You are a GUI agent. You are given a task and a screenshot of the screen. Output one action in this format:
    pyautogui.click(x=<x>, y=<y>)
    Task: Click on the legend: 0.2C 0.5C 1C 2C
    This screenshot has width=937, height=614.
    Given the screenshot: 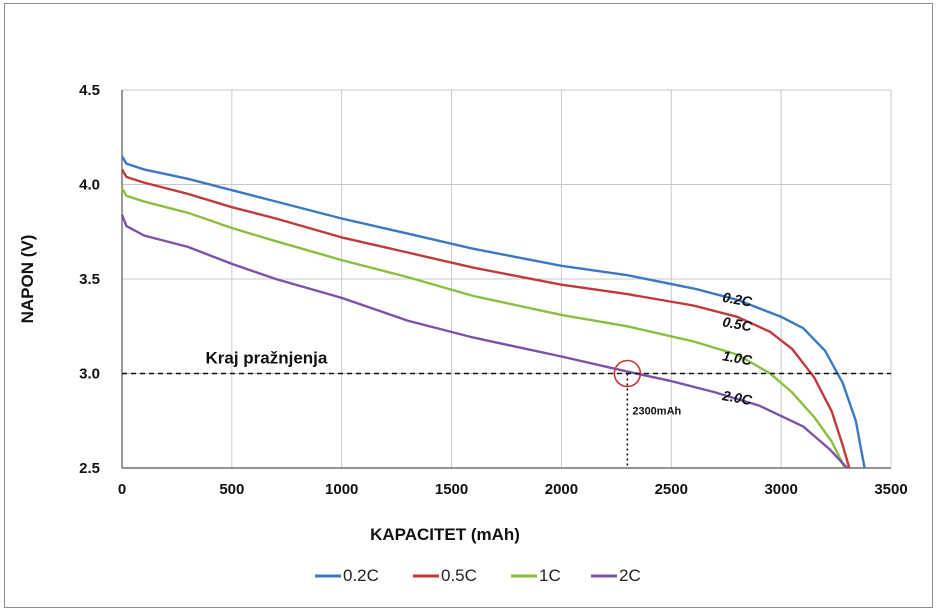 What is the action you would take?
    pyautogui.click(x=478, y=575)
    